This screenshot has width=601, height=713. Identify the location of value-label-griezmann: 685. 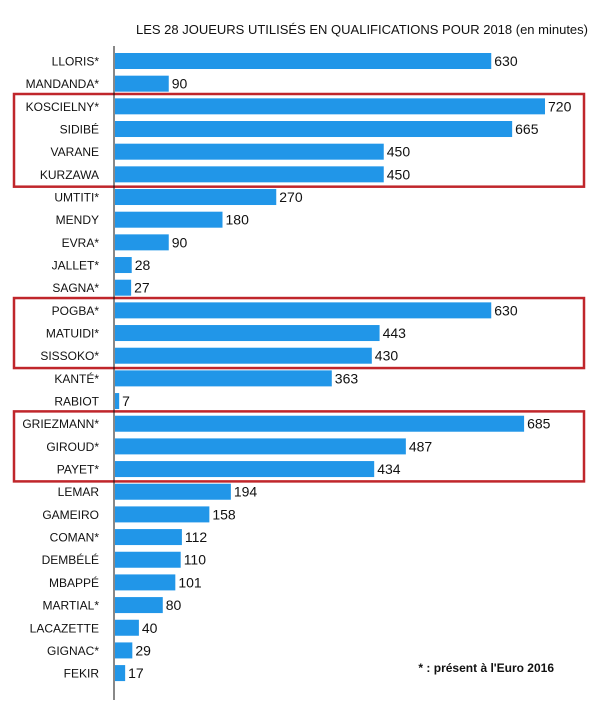
(539, 424).